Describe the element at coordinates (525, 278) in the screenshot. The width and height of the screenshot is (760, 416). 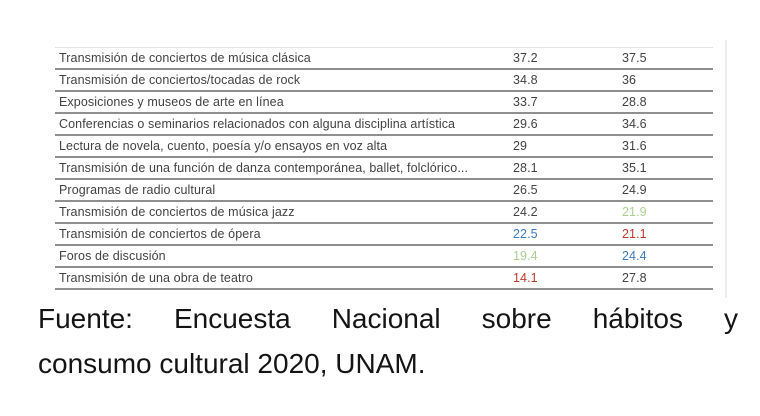
I see `value-column-1: 14.1` at that location.